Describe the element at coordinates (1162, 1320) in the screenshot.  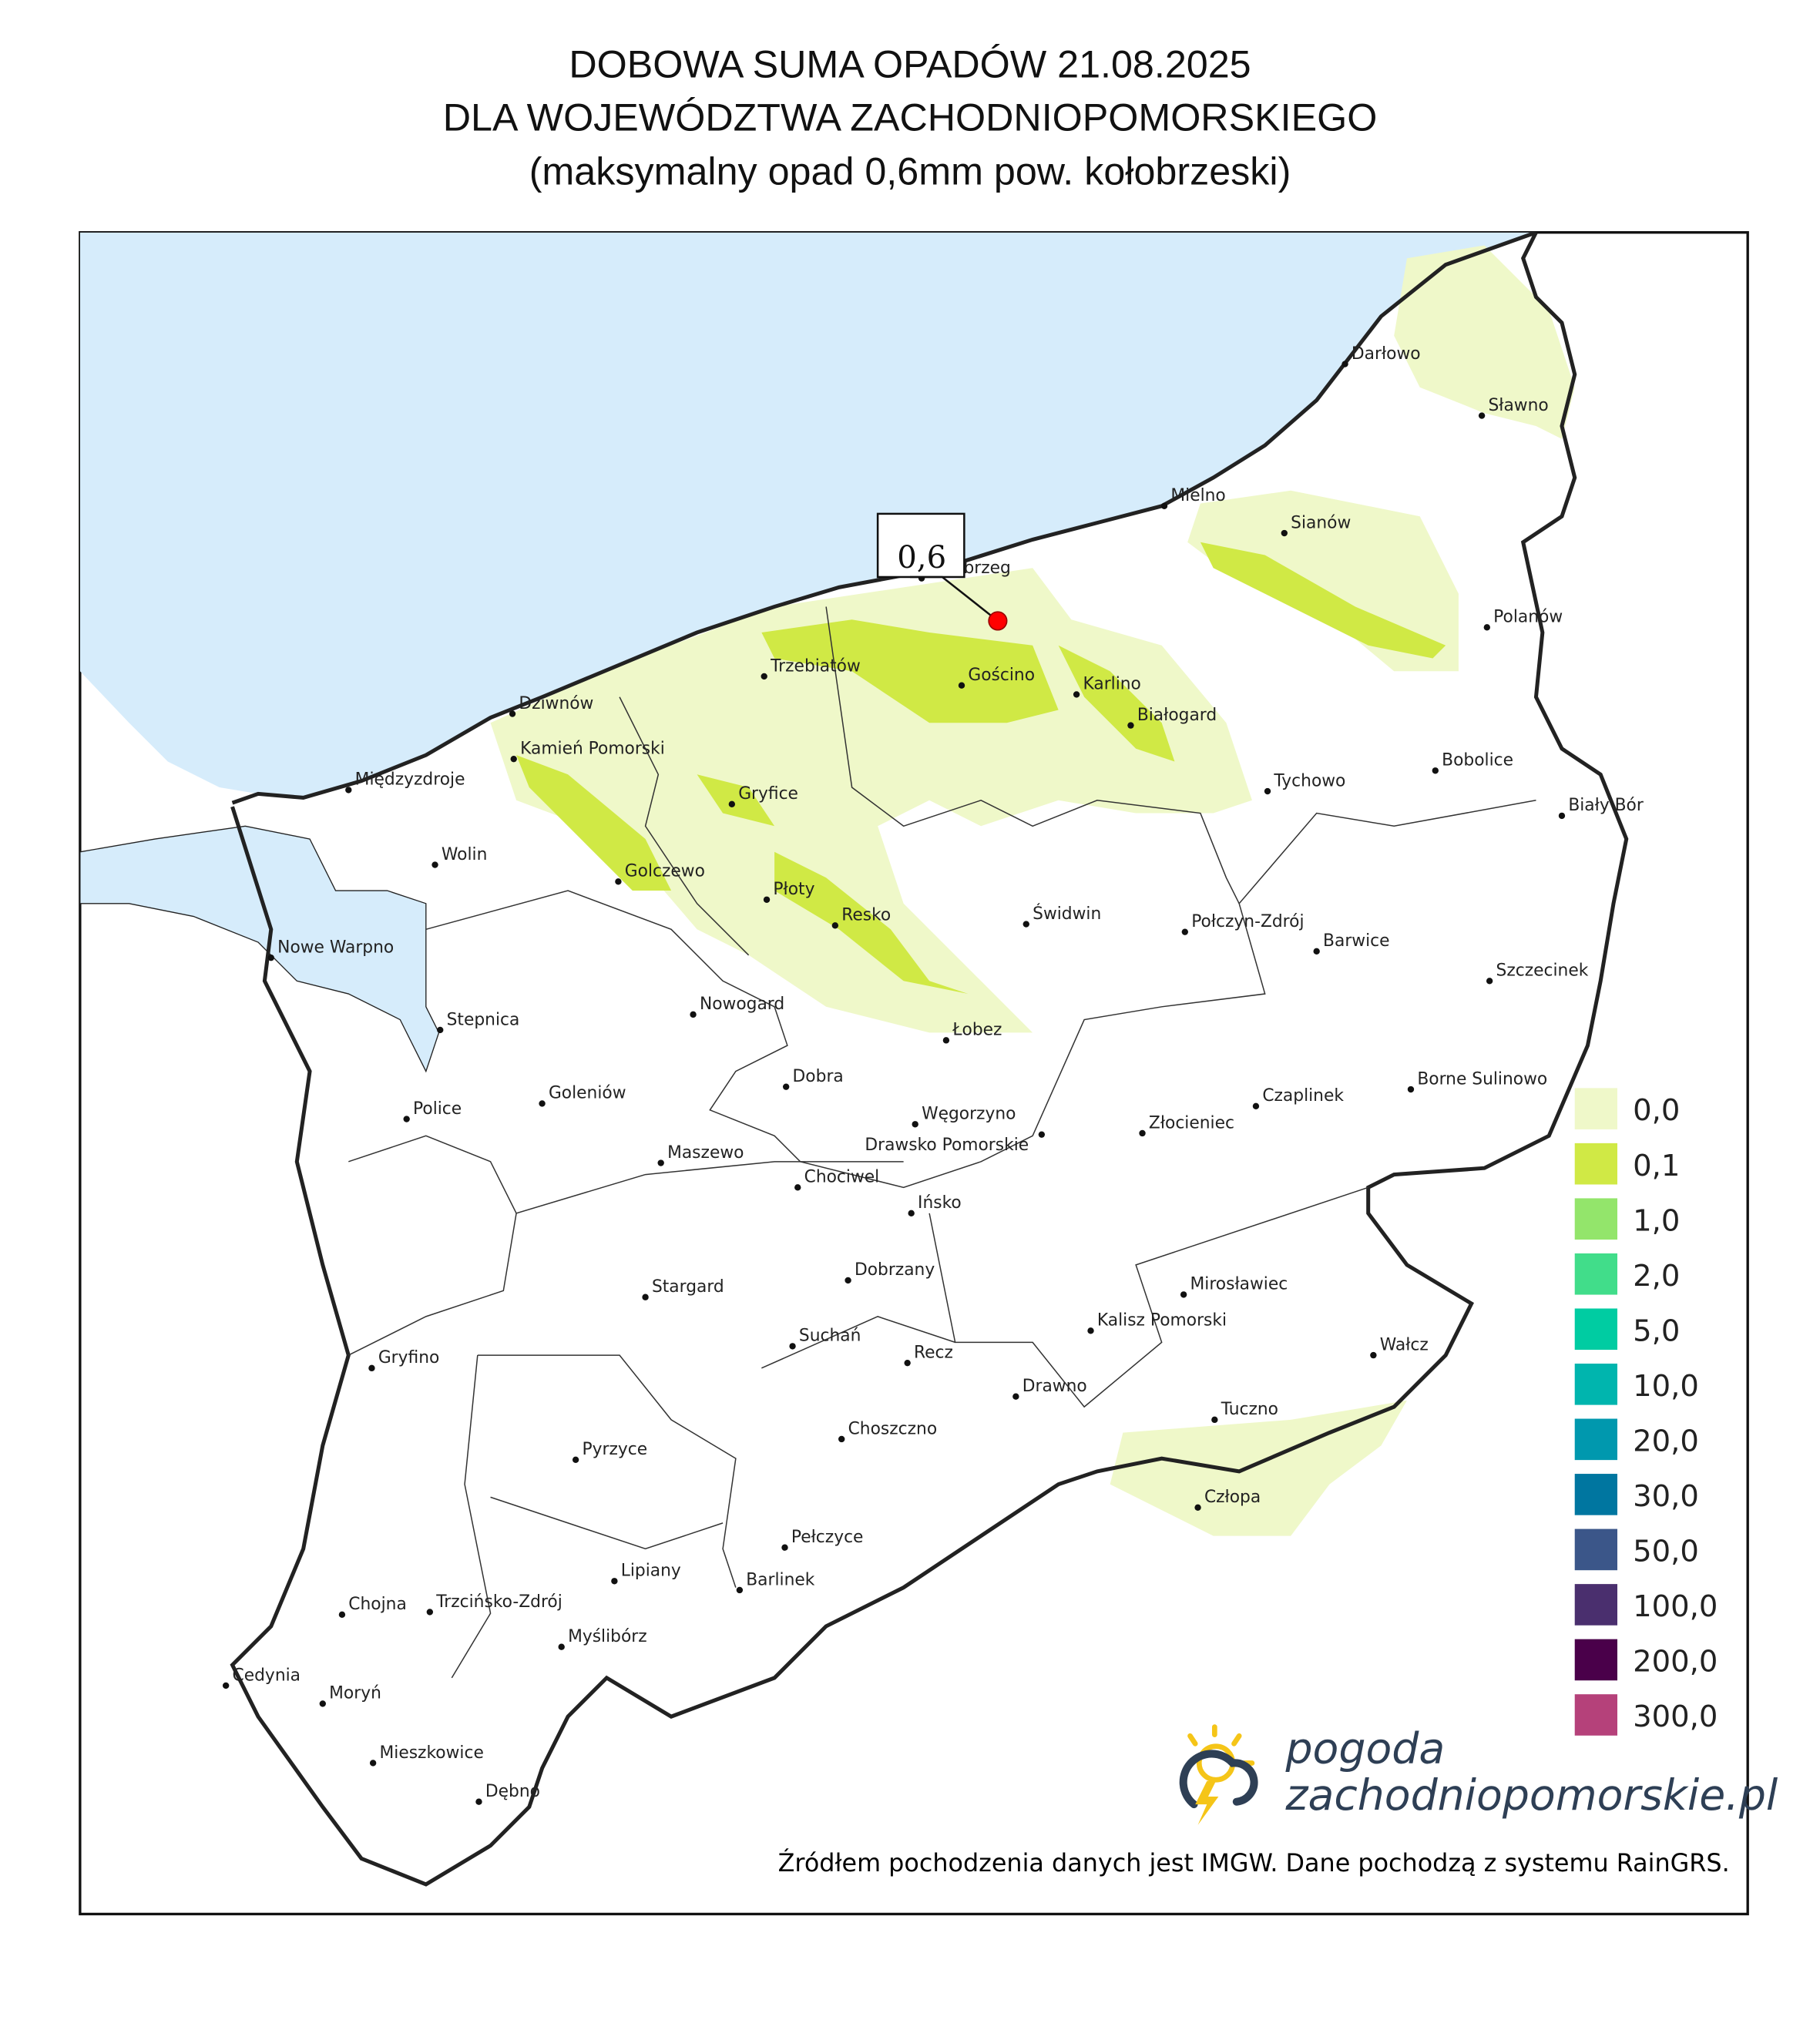
I see `city-label: Kalisz Pomorski` at that location.